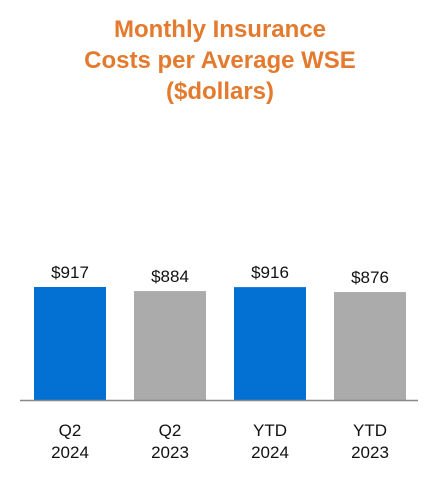 This screenshot has height=480, width=440. Describe the element at coordinates (270, 272) in the screenshot. I see `data-label: $916` at that location.